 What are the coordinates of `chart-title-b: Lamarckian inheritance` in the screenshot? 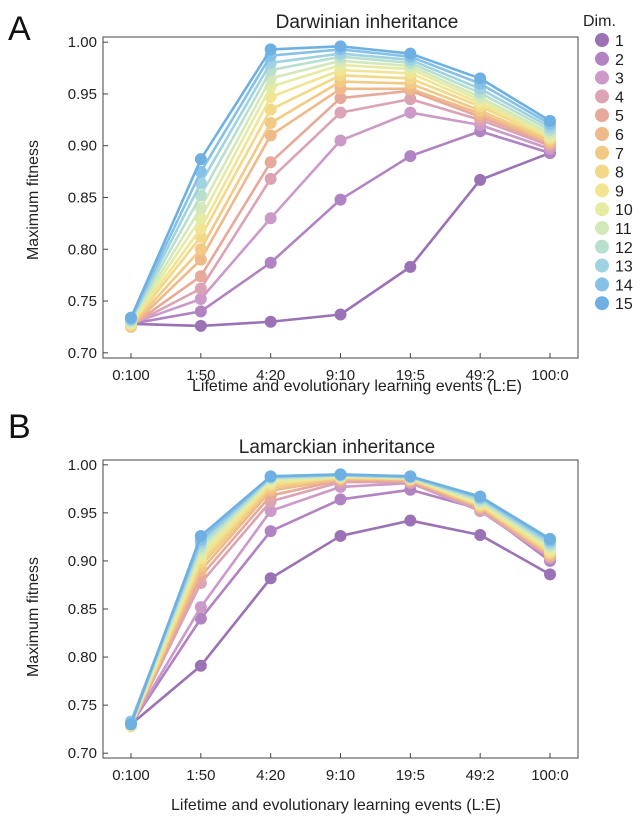 It's located at (337, 447).